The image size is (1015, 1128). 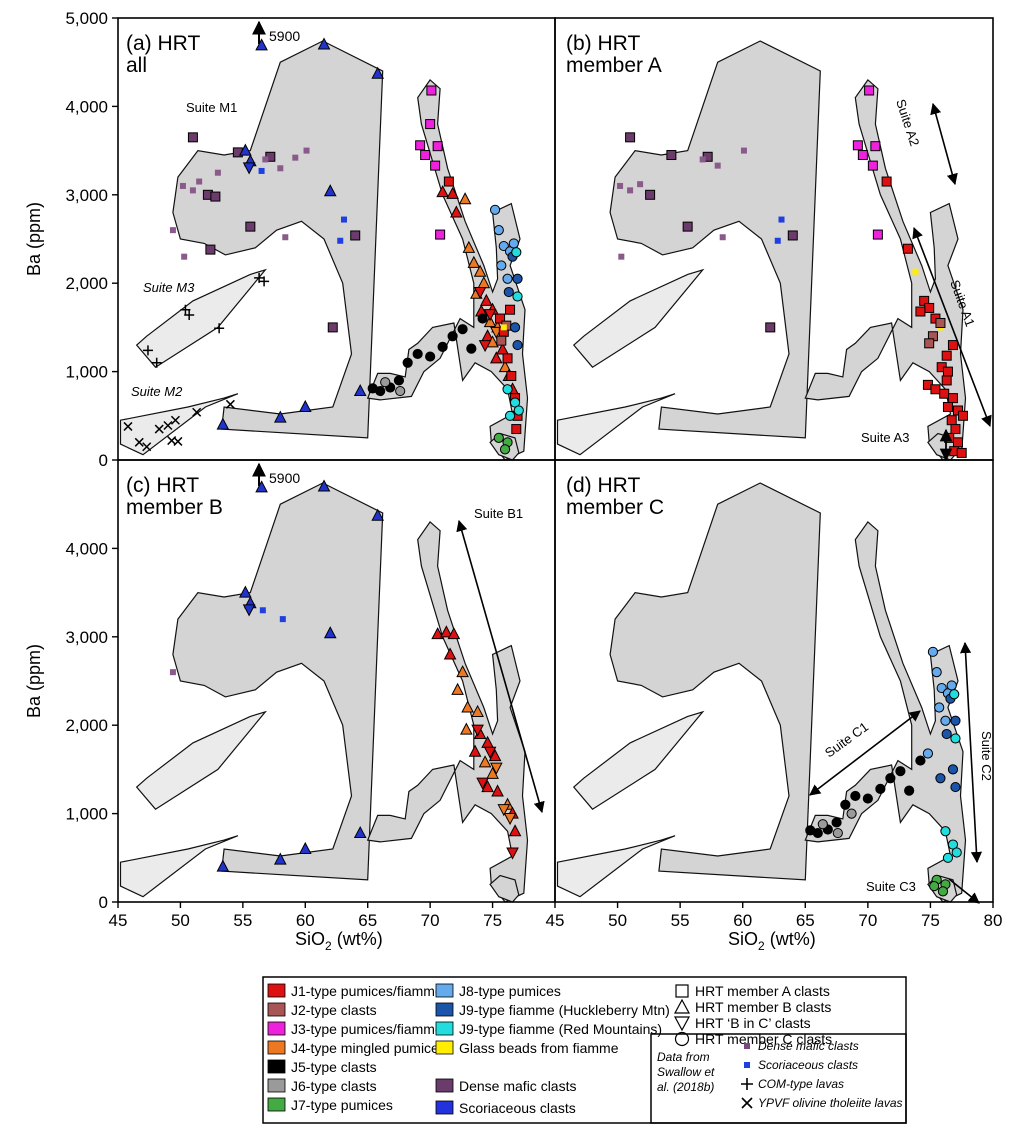 What do you see at coordinates (615, 507) in the screenshot?
I see `panel-d-title-2: member C` at bounding box center [615, 507].